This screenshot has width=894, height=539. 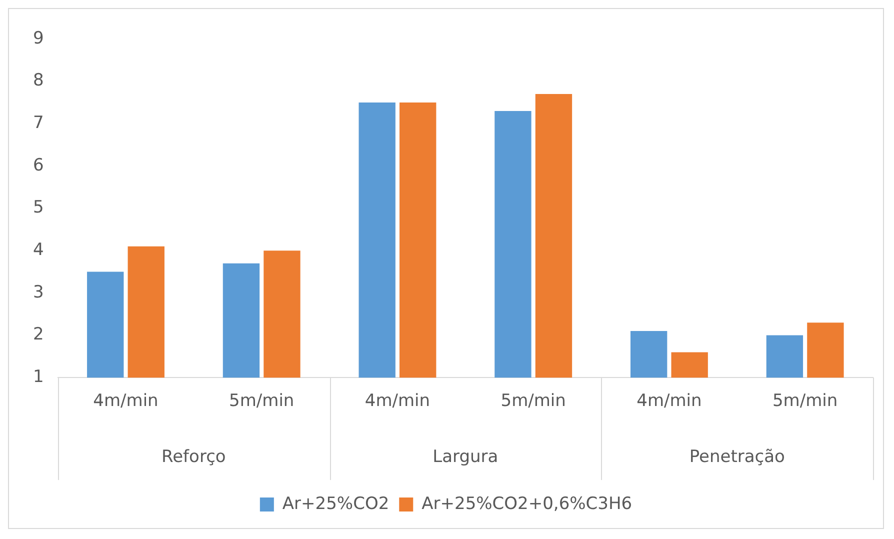 I want to click on y-tick-label: 2, so click(x=38, y=334).